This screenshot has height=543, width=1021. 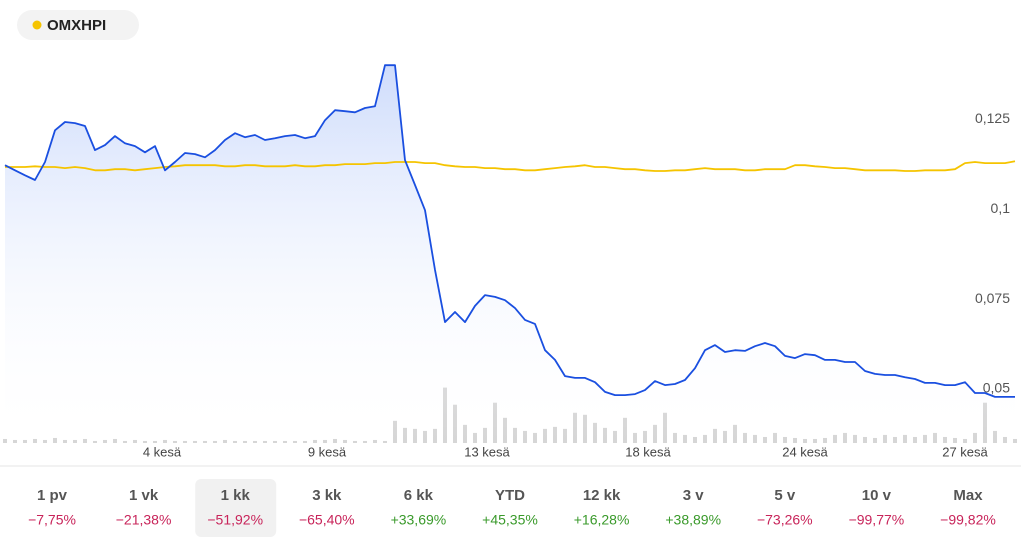 I want to click on period-change: −65,40%, so click(x=327, y=520).